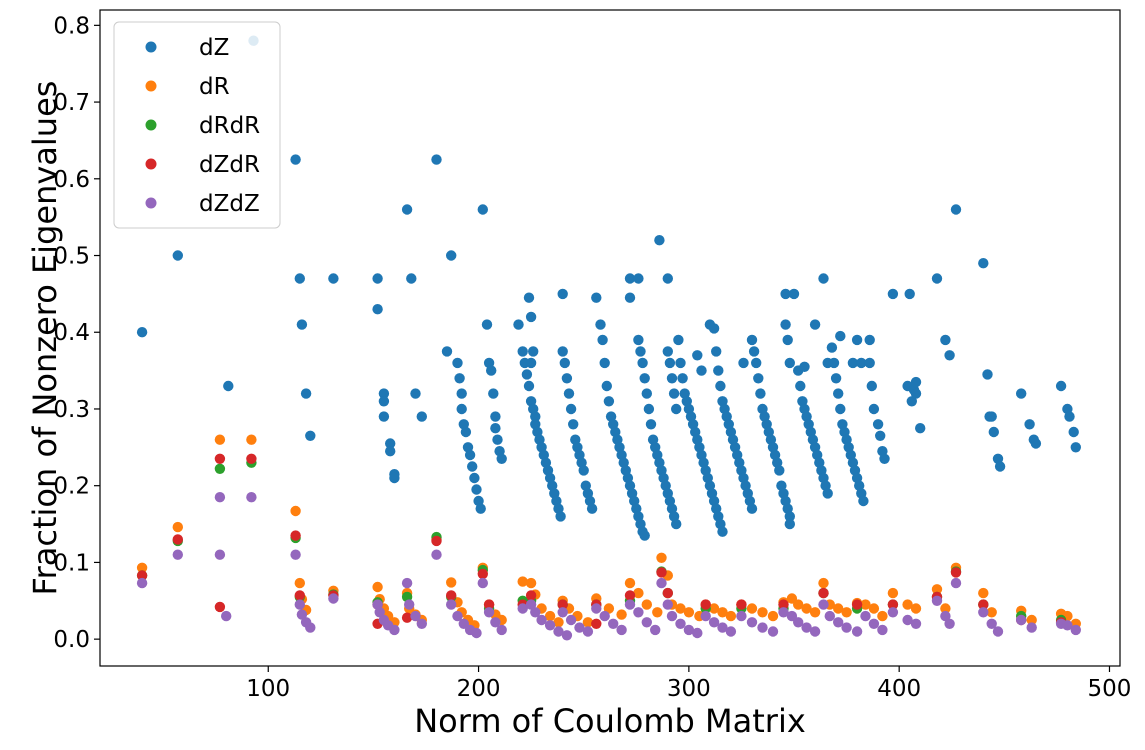  Describe the element at coordinates (151, 125) in the screenshot. I see `legend-marker-dRdR` at that location.